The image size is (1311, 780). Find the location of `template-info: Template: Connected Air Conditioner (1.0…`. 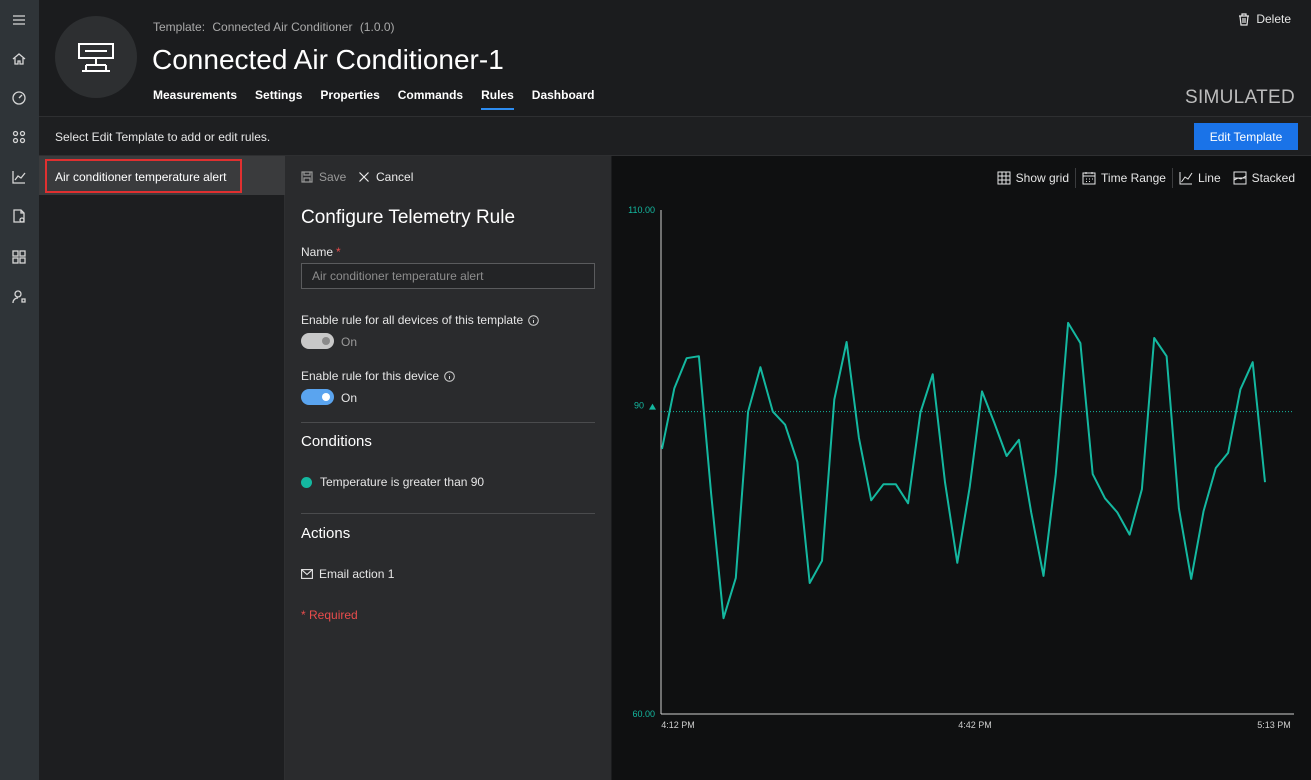

template-info: Template: Connected Air Conditioner (1.0… is located at coordinates (276, 27).